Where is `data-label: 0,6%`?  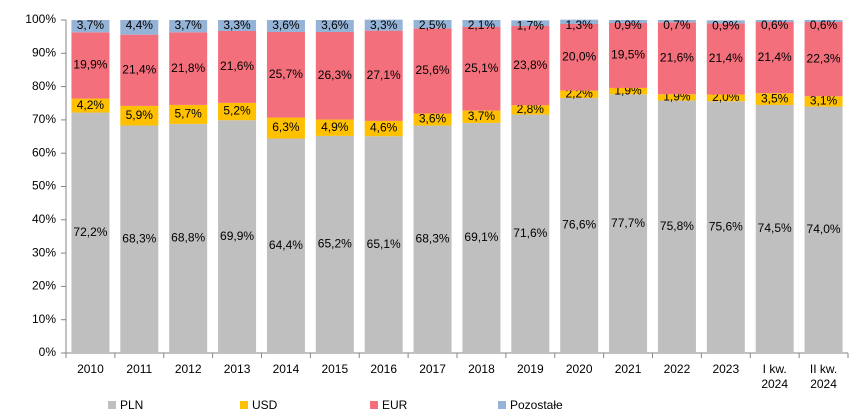 data-label: 0,6% is located at coordinates (775, 25).